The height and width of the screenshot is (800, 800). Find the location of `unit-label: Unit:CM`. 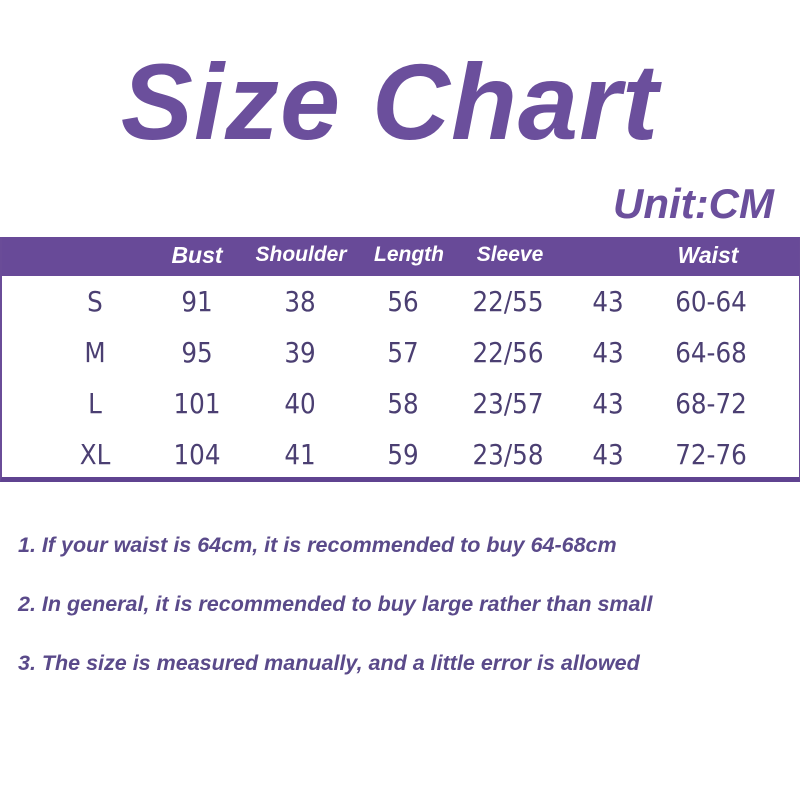

unit-label: Unit:CM is located at coordinates (693, 203).